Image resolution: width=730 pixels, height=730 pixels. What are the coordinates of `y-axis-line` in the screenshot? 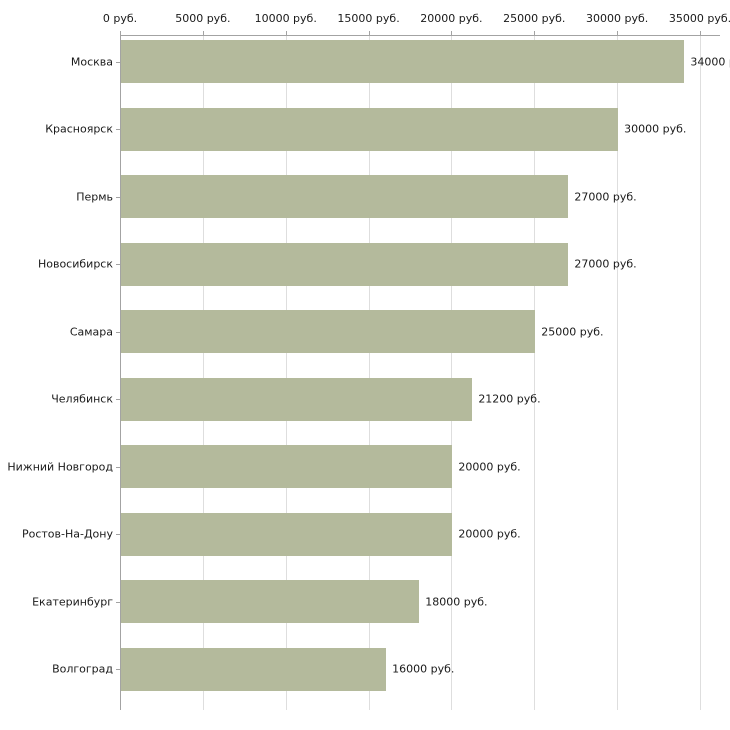 It's located at (120, 372).